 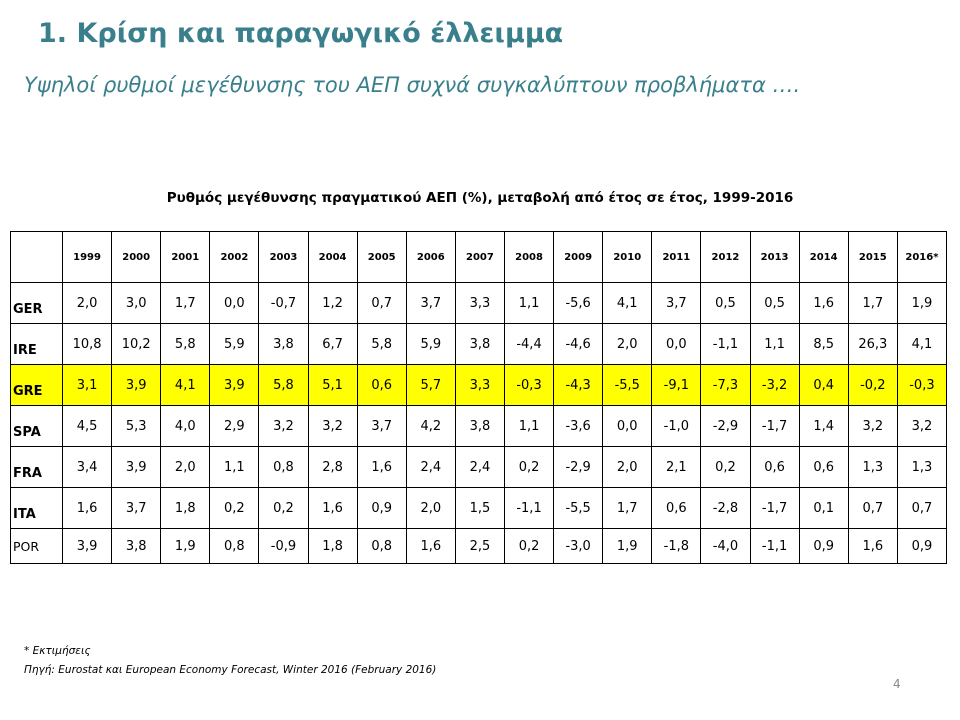 What do you see at coordinates (36, 546) in the screenshot?
I see `country-label: POR` at bounding box center [36, 546].